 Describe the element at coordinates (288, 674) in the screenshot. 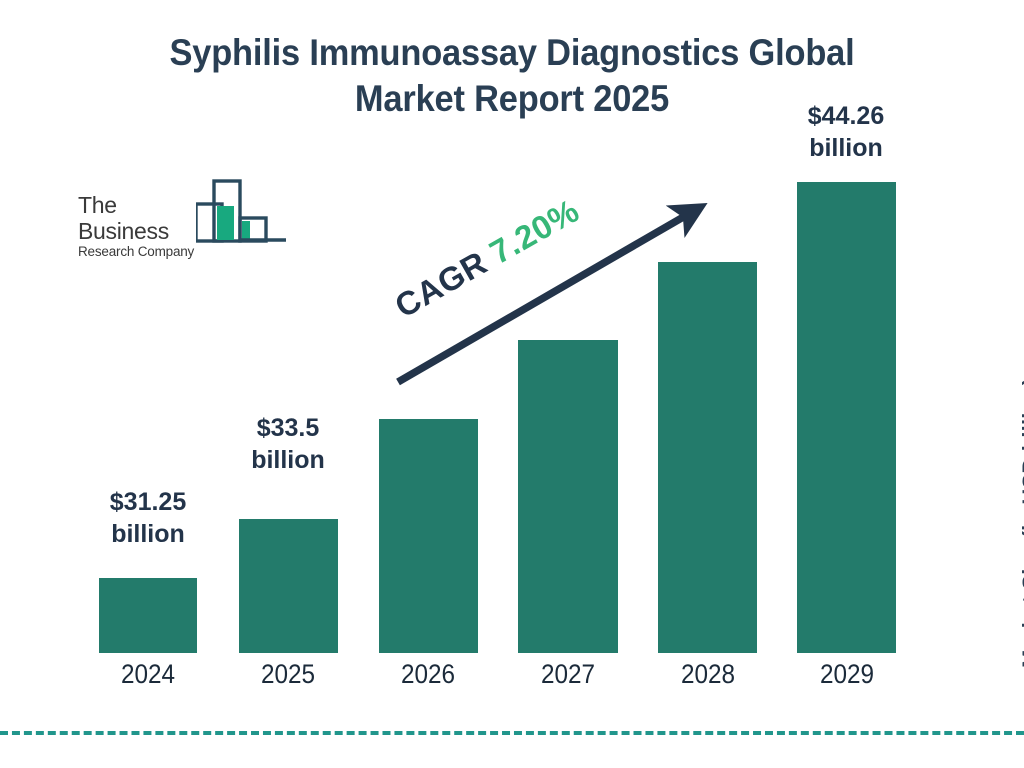

I see `x-tick-2025: 2025` at that location.